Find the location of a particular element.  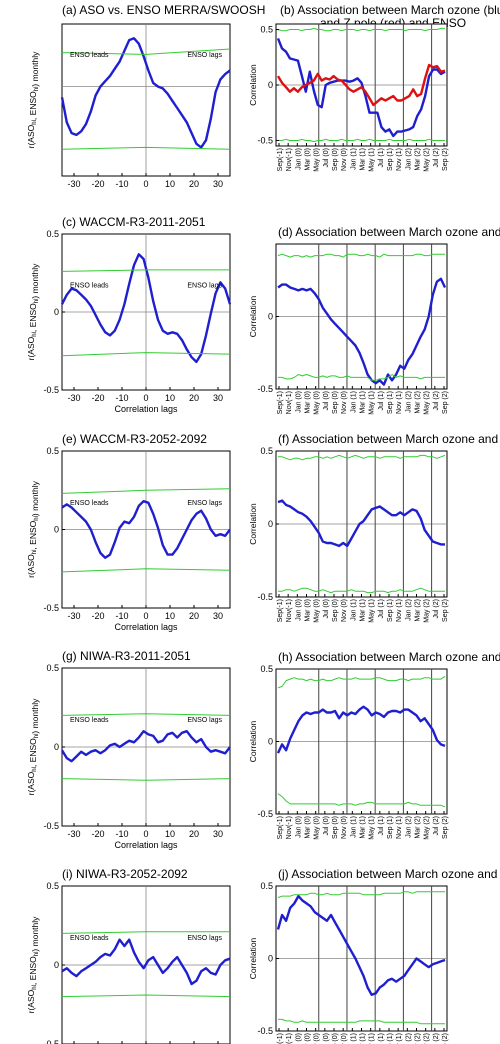

y-axis-label: r(ASOhl, ENSOhl) monthly is located at coordinates (33, 746).